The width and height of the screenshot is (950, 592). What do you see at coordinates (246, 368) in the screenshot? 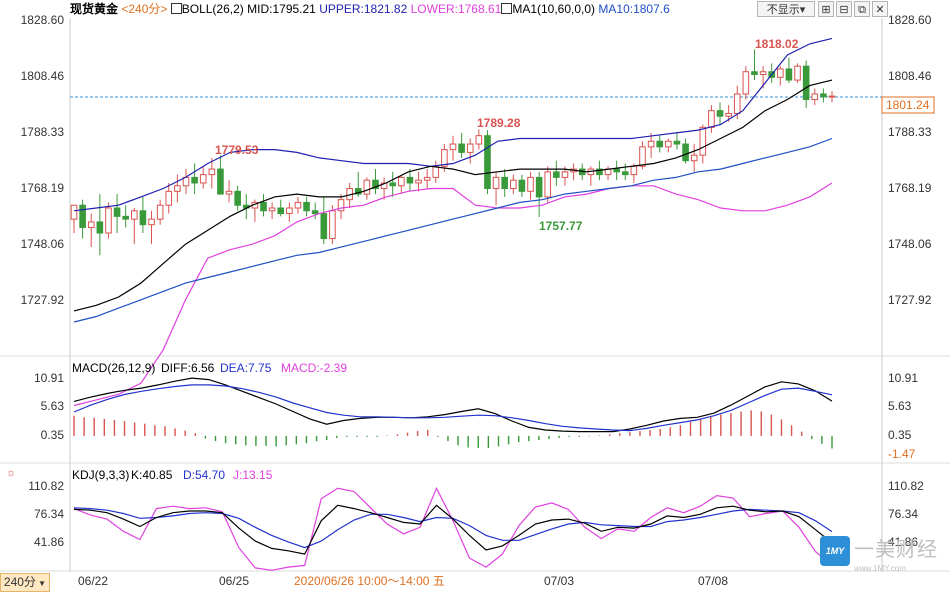
I see `macd-dea: DEA:7.75` at bounding box center [246, 368].